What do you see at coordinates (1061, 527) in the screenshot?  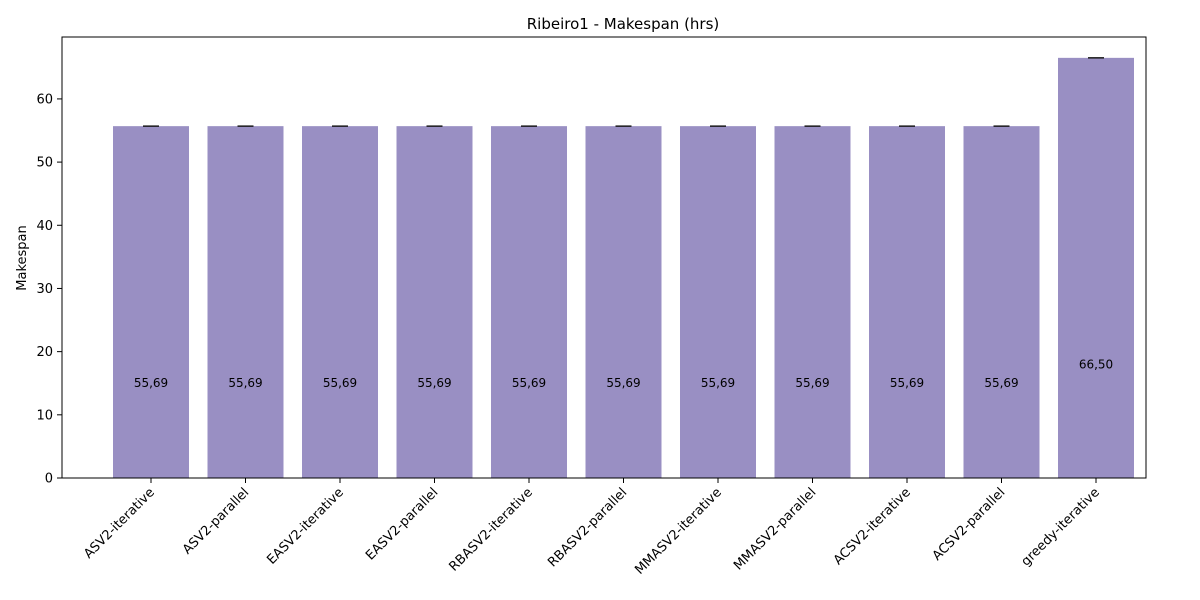 I see `x-tick-label: greedy-iterative` at bounding box center [1061, 527].